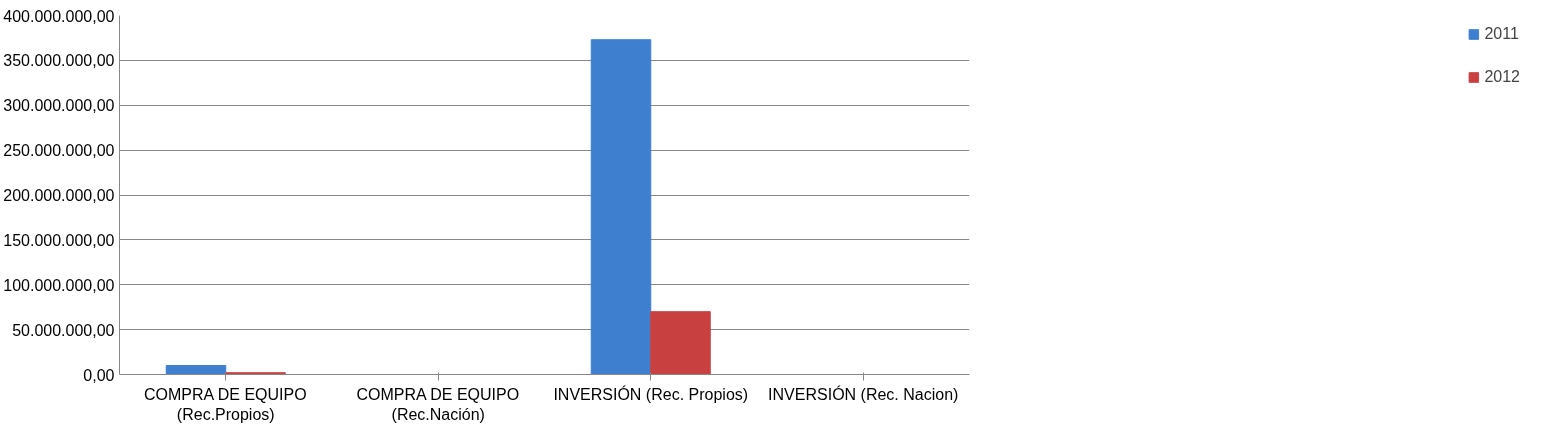  Describe the element at coordinates (59, 16) in the screenshot. I see `y-tick-label: 400.000.000,00` at that location.